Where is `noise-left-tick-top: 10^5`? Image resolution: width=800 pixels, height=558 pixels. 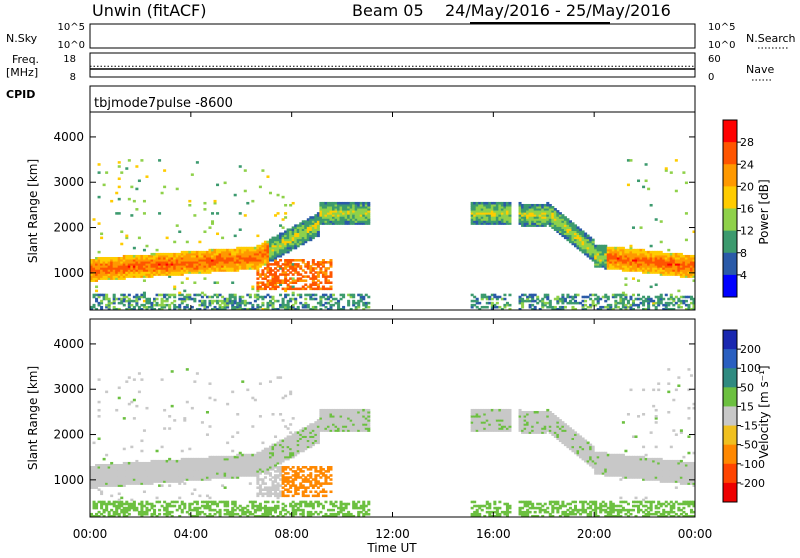
noise-left-tick-top: 10^5 is located at coordinates (71, 27).